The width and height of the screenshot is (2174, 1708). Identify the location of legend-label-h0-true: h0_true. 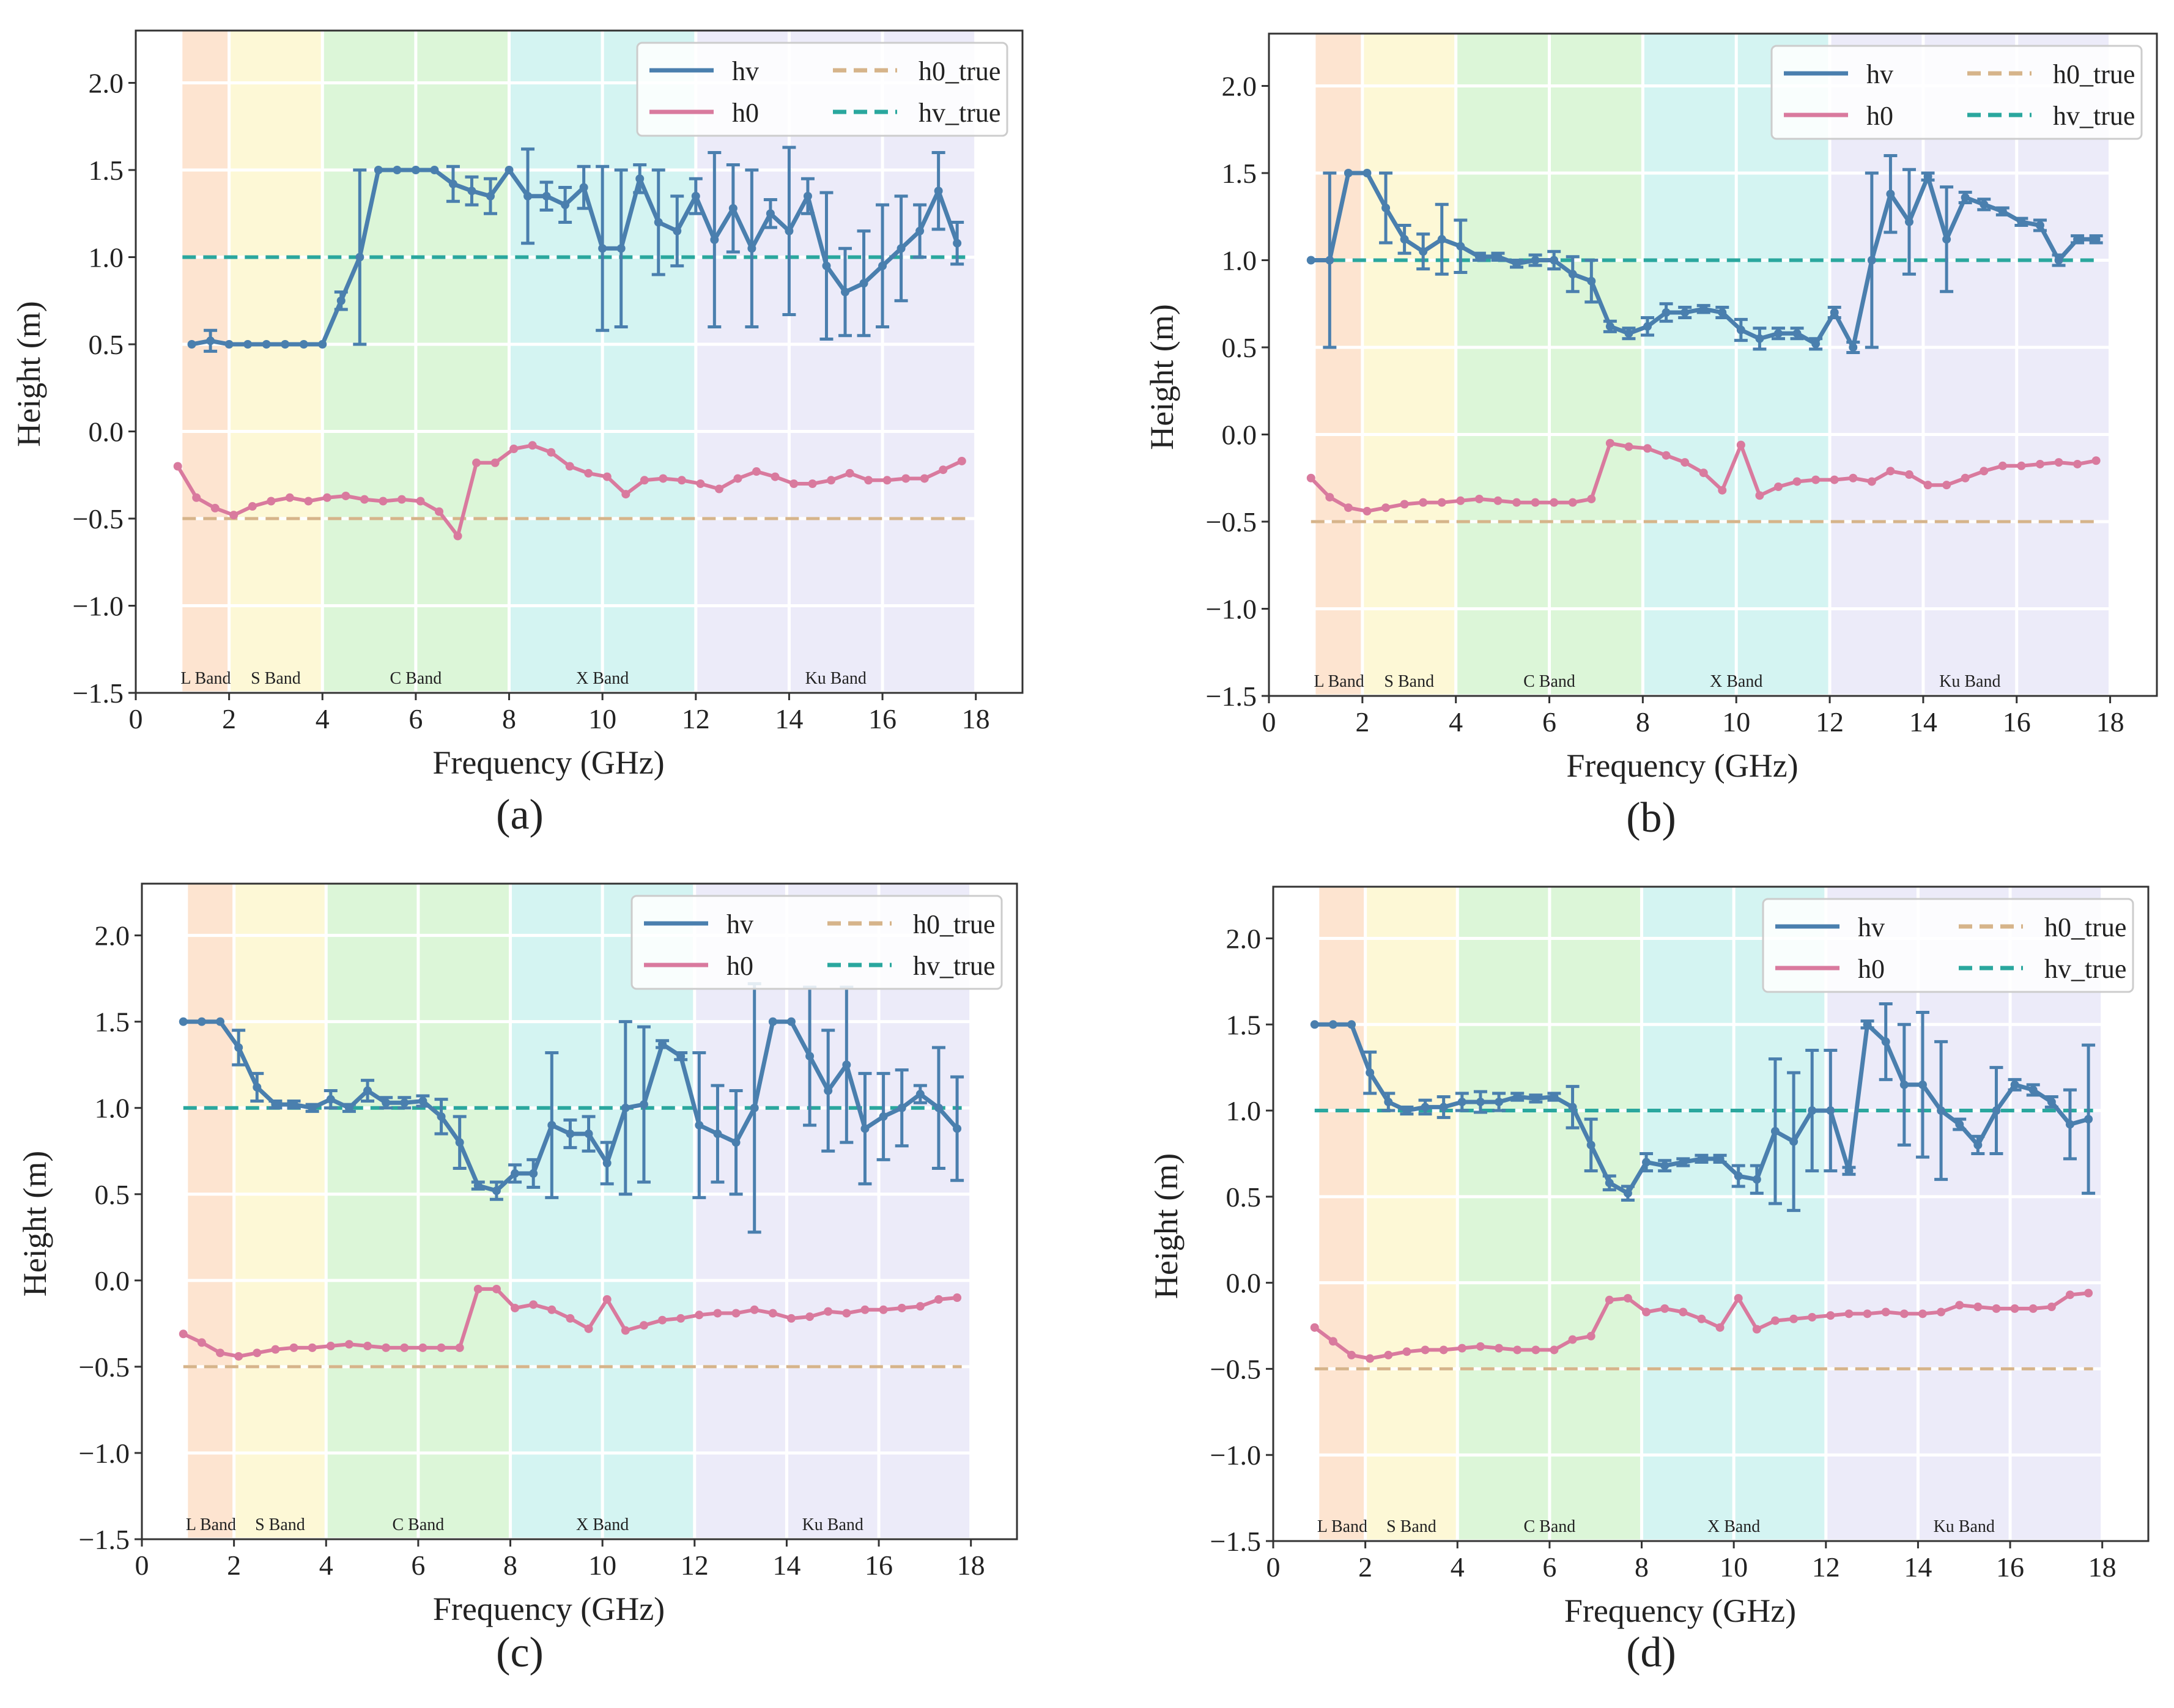
(954, 924).